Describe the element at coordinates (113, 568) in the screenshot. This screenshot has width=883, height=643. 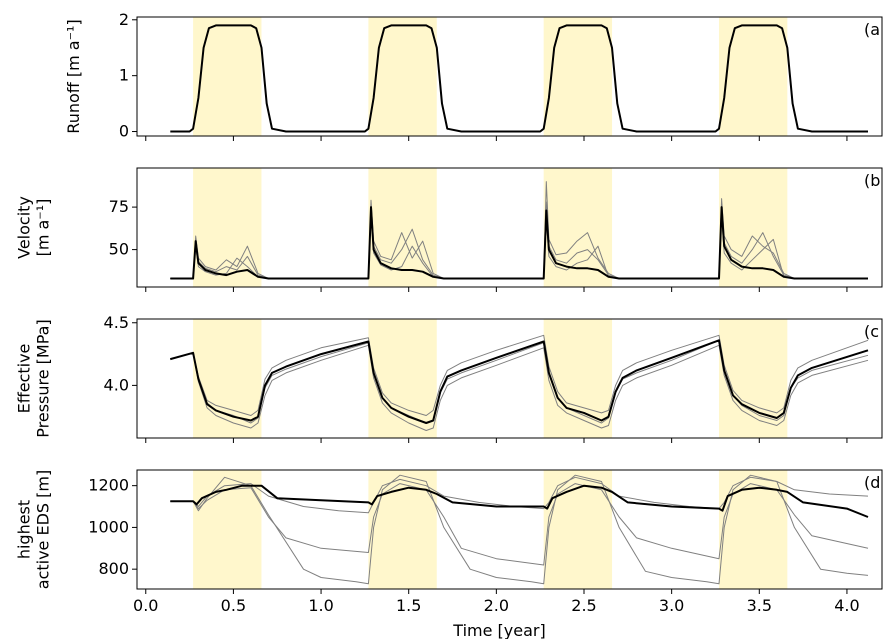
I see `y-tick-label: 800` at that location.